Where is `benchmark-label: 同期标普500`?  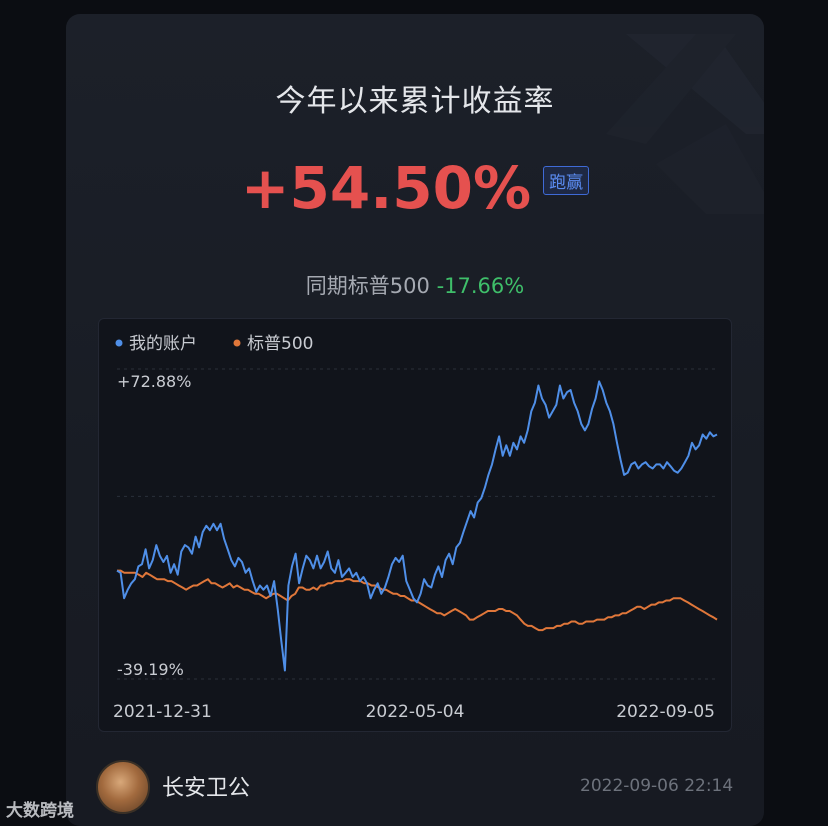 benchmark-label: 同期标普500 is located at coordinates (367, 286).